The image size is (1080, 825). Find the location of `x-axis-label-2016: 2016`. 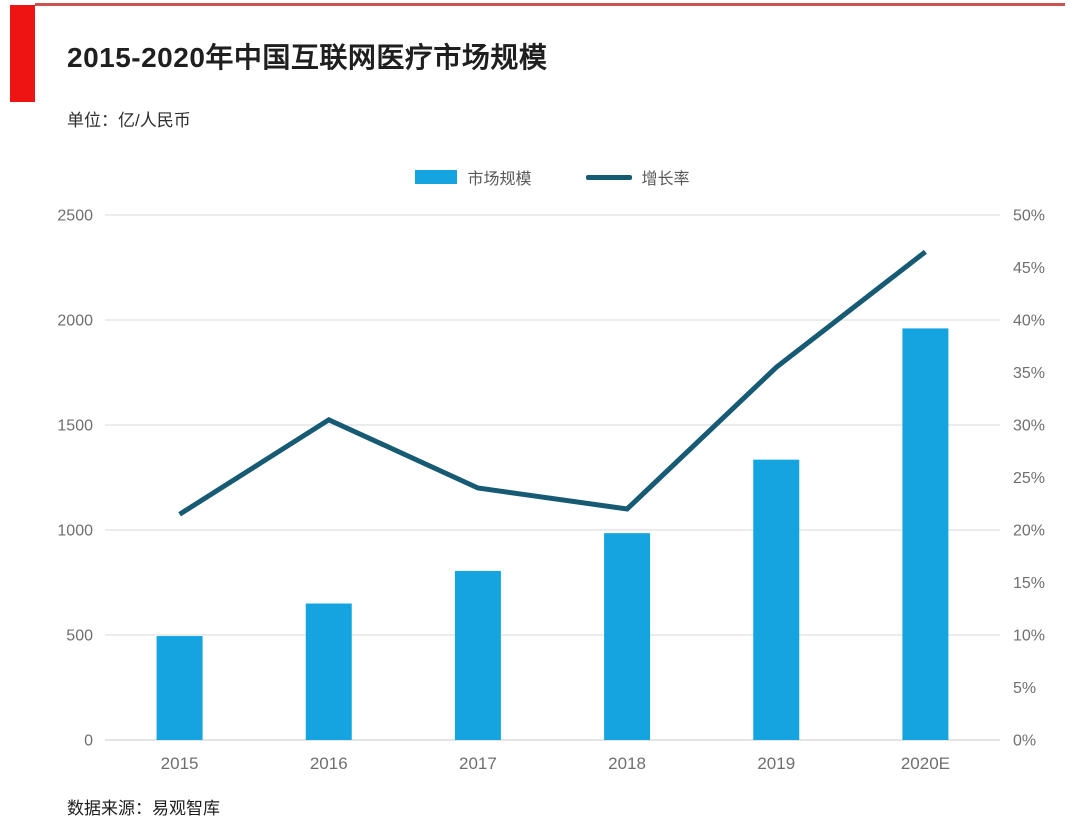

x-axis-label-2016: 2016 is located at coordinates (329, 763).